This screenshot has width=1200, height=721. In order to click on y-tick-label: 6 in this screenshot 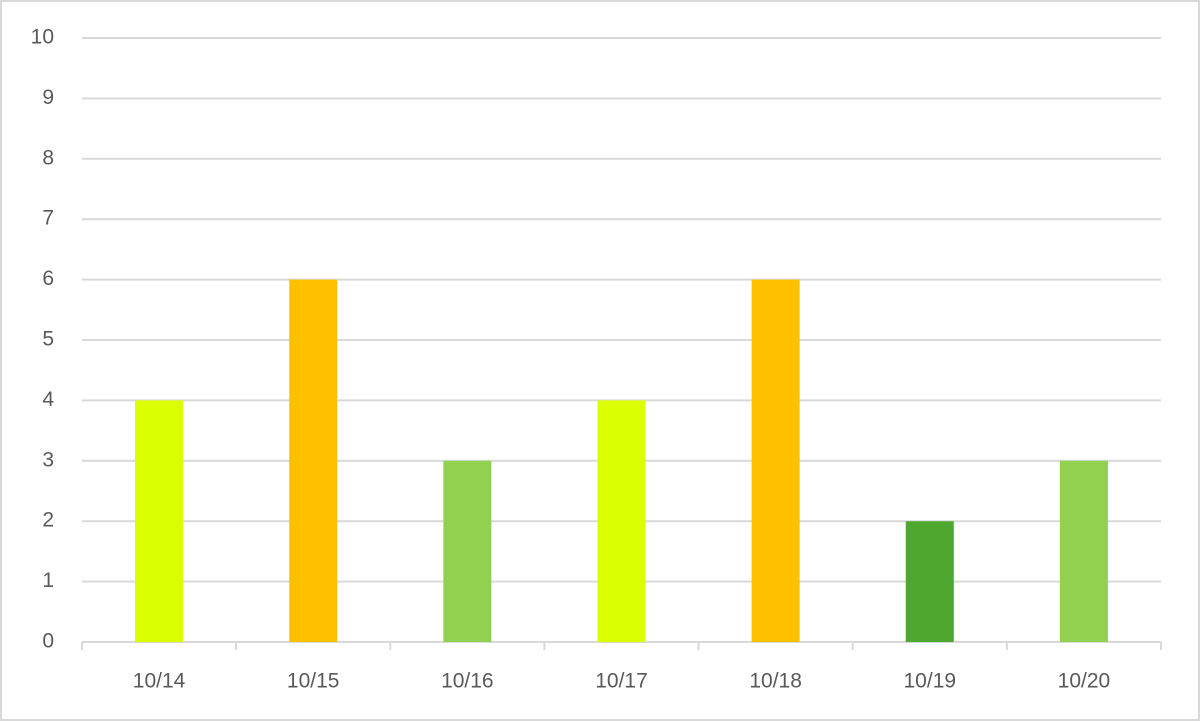, I will do `click(48, 278)`.